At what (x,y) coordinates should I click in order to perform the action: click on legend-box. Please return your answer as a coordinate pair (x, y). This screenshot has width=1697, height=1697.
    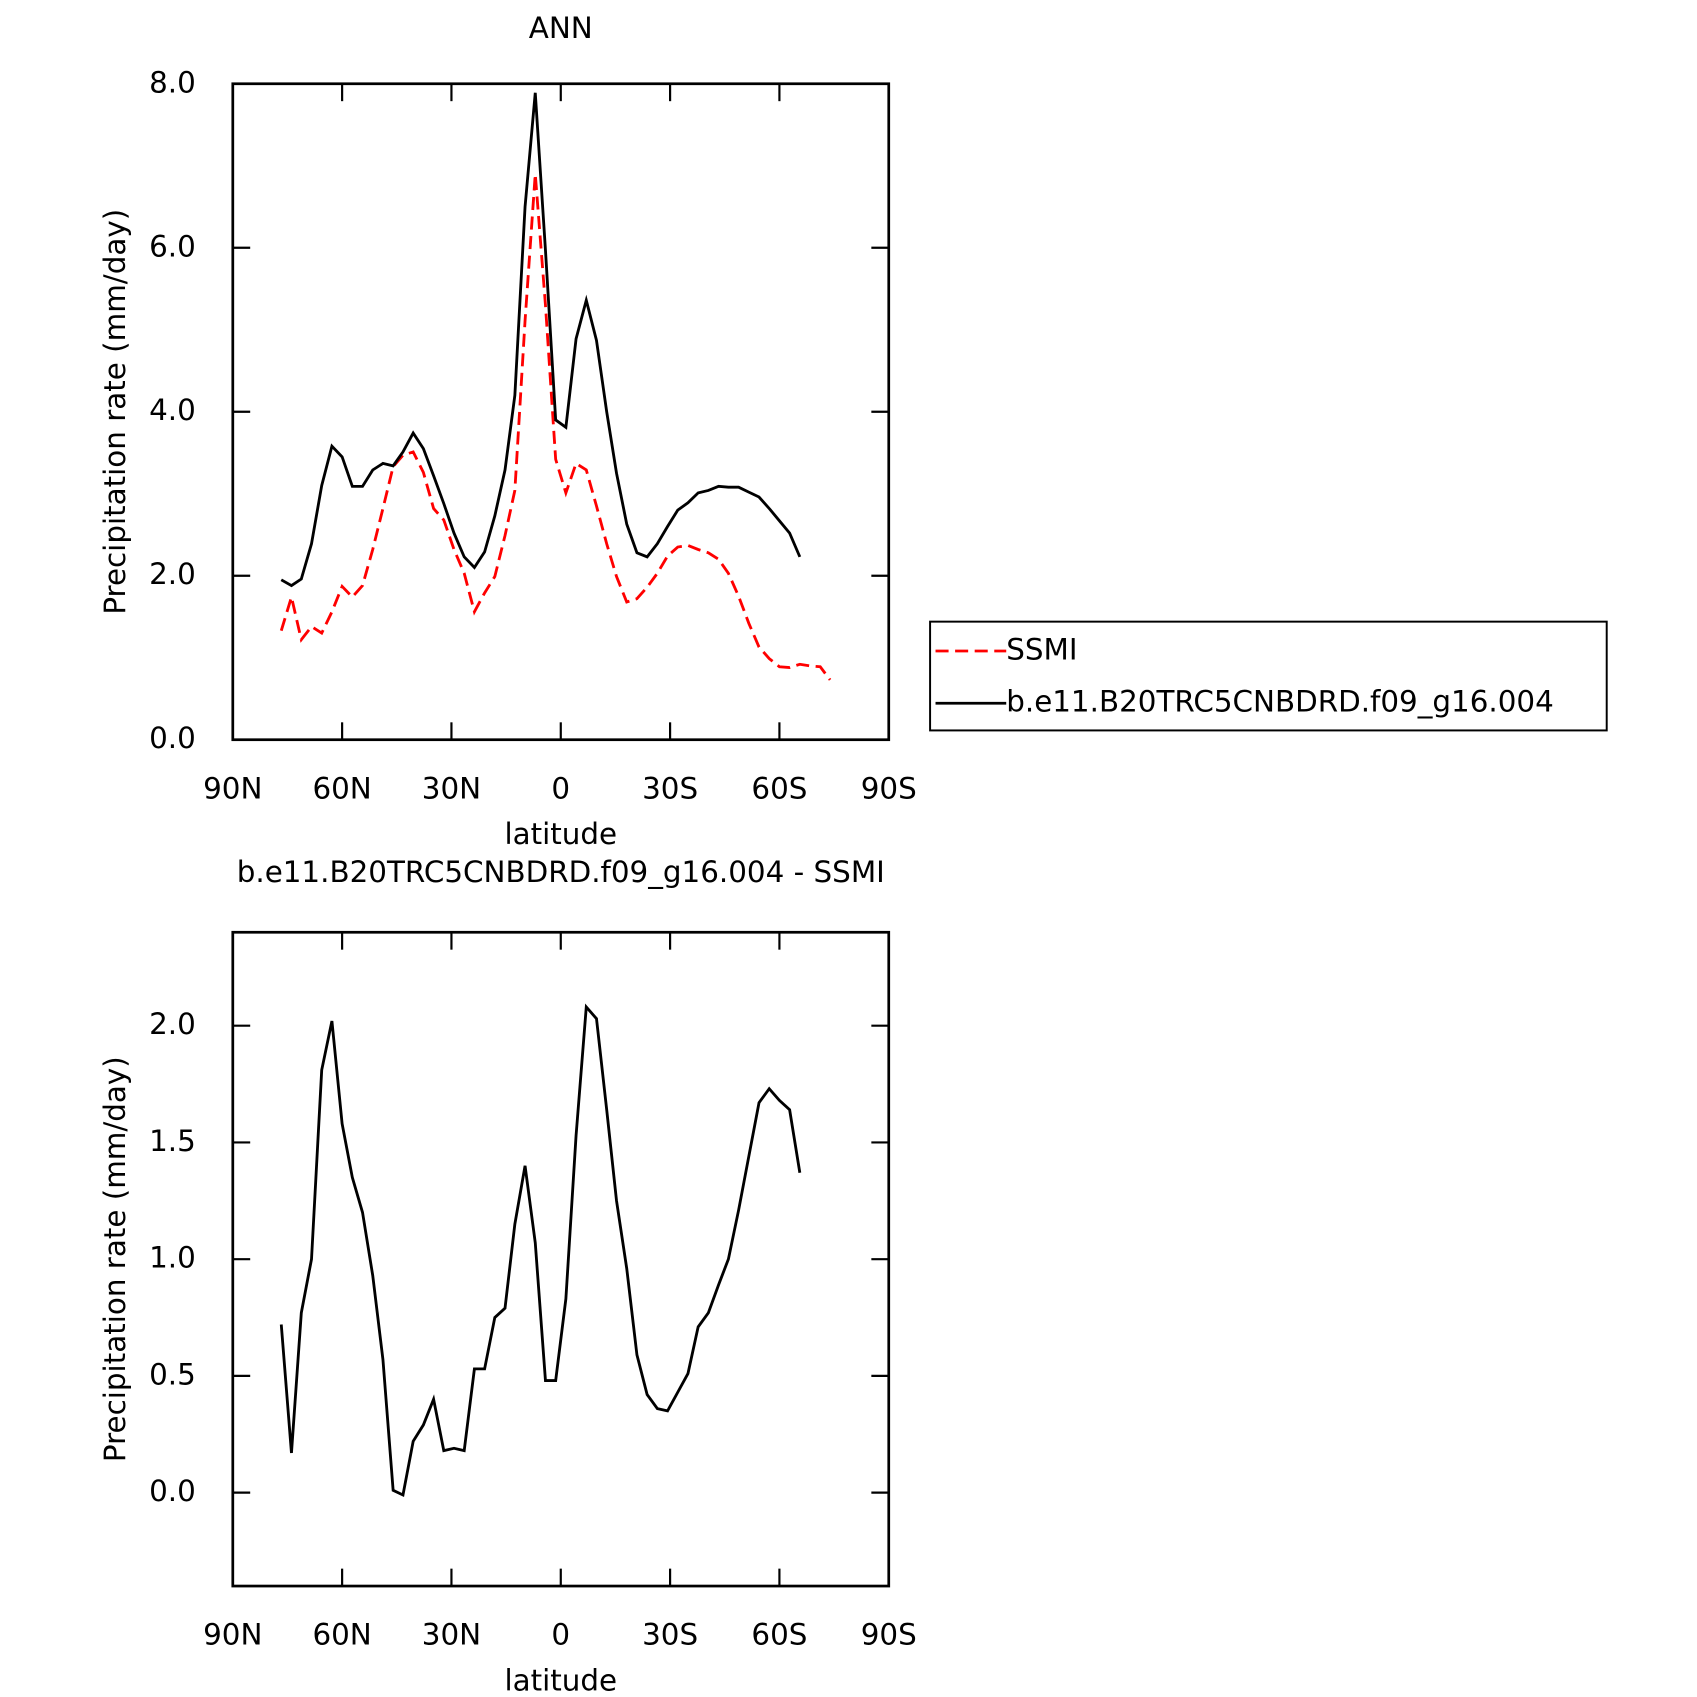
    Looking at the image, I should click on (1268, 676).